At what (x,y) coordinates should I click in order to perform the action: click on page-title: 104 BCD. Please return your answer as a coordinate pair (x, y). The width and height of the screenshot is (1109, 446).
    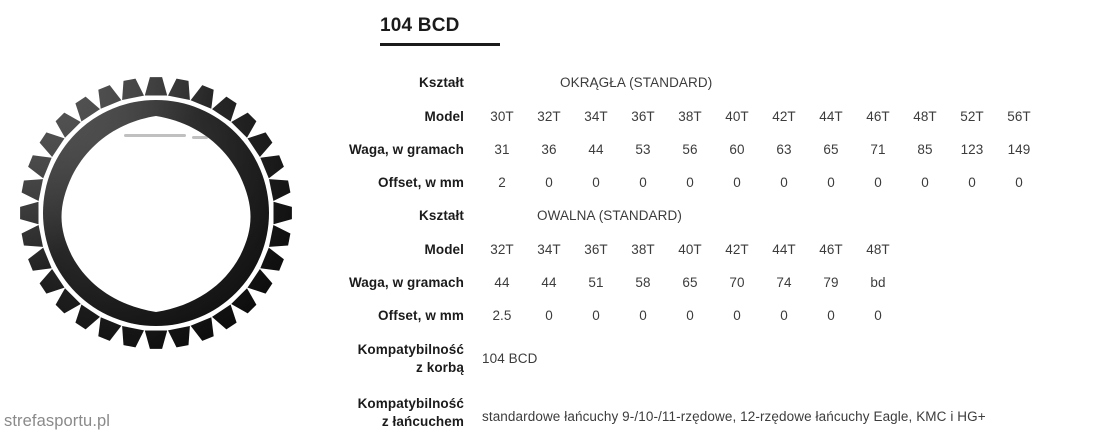
    Looking at the image, I should click on (420, 25).